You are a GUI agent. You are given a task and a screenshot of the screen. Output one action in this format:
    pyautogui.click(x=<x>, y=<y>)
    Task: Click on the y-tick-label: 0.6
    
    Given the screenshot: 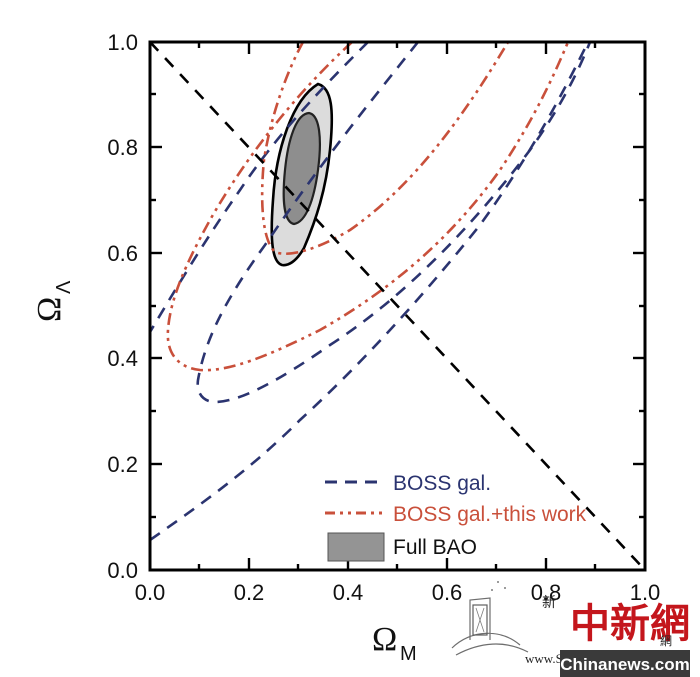 What is the action you would take?
    pyautogui.click(x=122, y=253)
    